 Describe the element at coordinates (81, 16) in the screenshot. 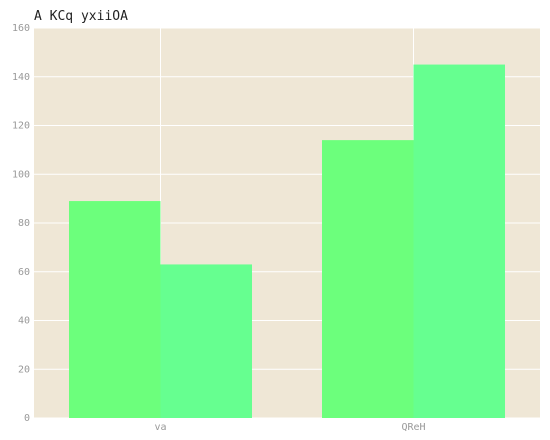

I see `chart-title: A KCq yxiiOA` at that location.